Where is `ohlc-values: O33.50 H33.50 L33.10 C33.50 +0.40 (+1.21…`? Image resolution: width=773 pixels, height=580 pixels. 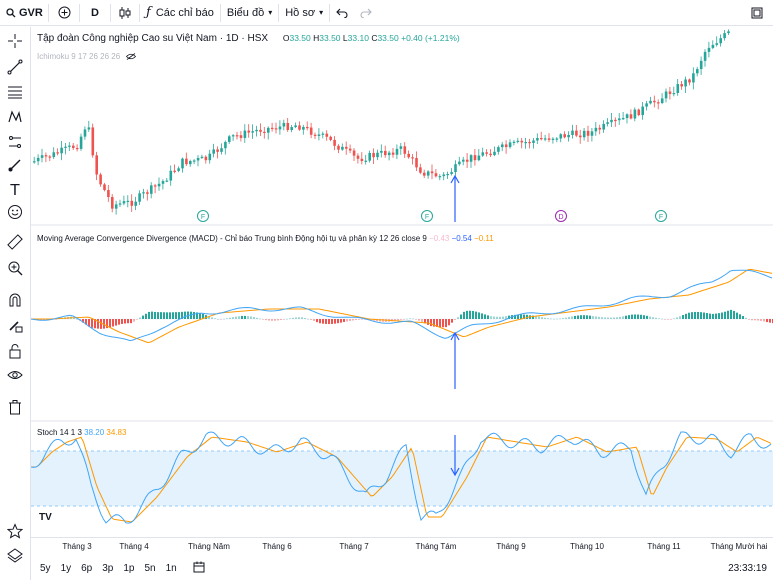 ohlc-values: O33.50 H33.50 L33.10 C33.50 +0.40 (+1.21… is located at coordinates (371, 38).